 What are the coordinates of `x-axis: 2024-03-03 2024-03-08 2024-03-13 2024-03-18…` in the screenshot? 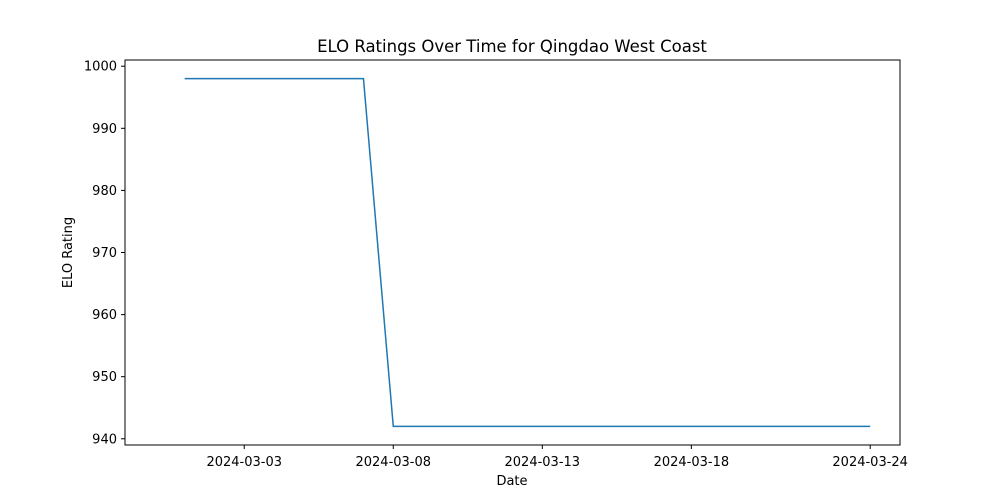 It's located at (557, 457).